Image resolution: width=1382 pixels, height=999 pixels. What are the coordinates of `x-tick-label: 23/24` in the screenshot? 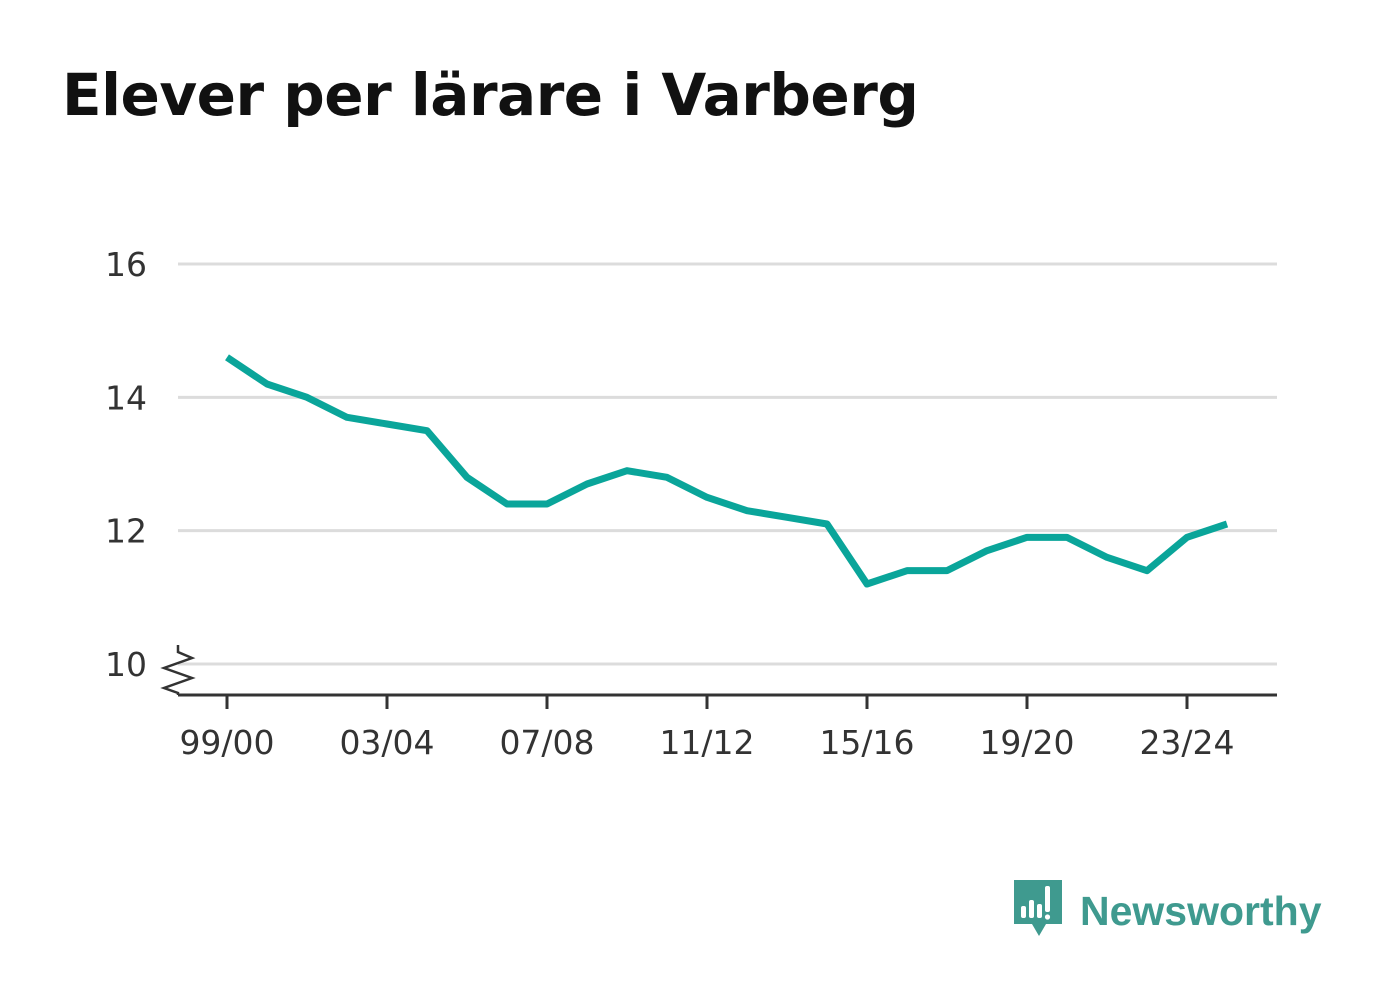 It's located at (1186, 742).